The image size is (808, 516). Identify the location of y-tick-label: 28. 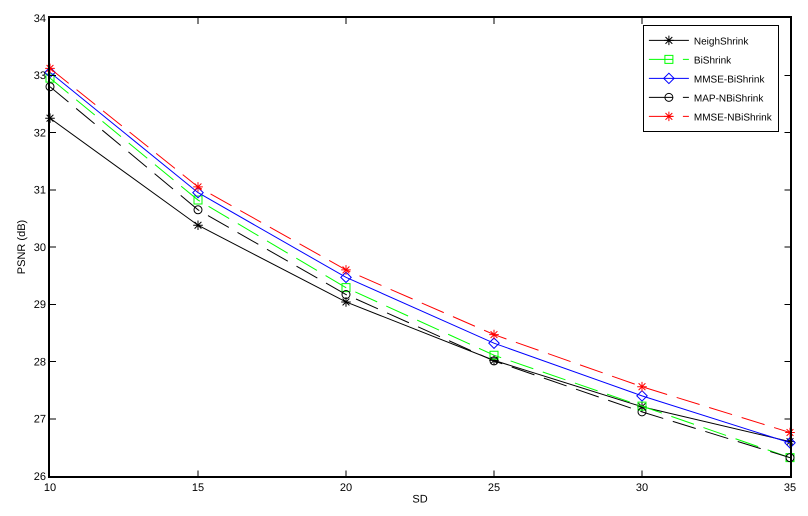
(40, 362).